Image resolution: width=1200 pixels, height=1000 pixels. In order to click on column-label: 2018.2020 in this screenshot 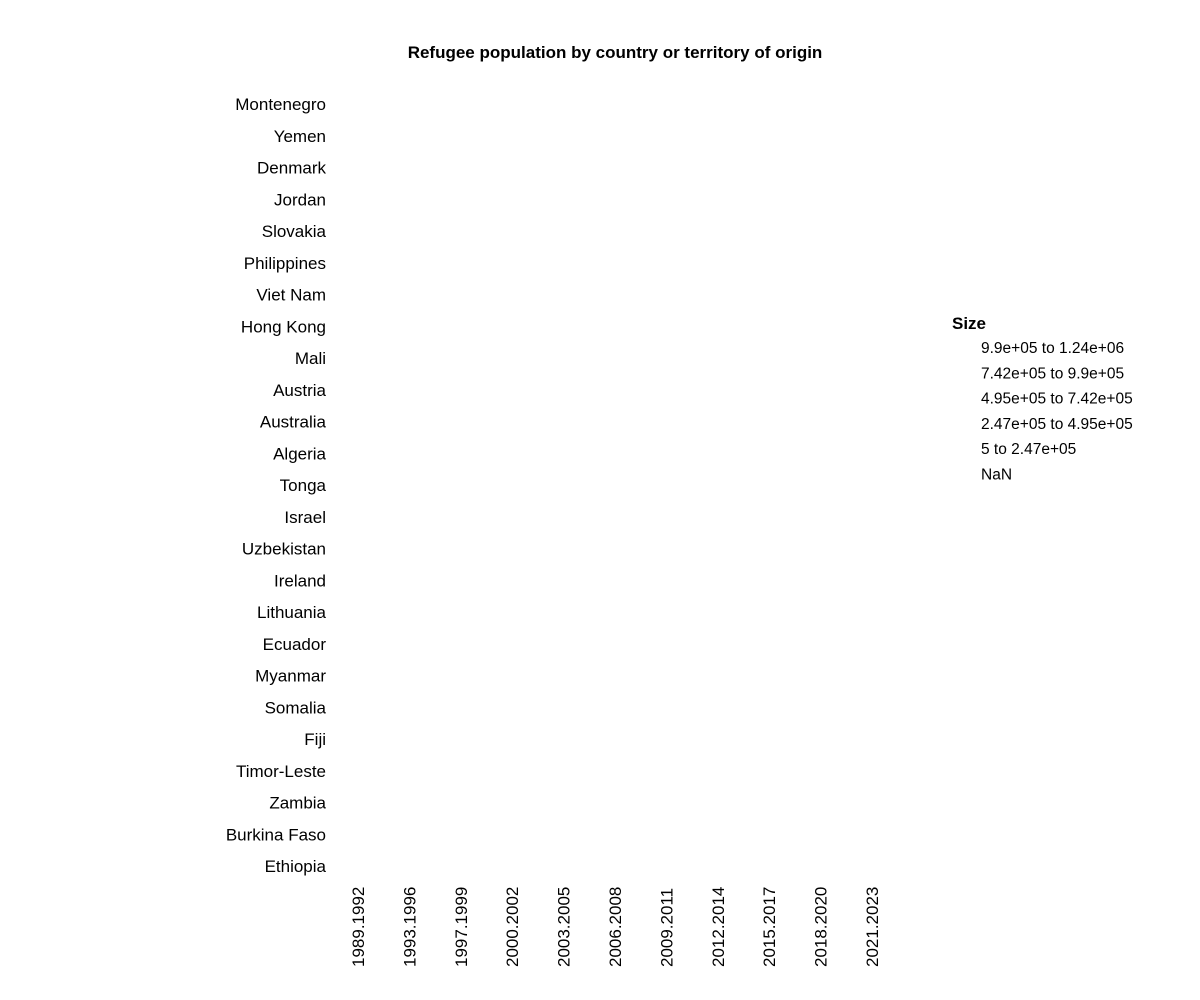, I will do `click(821, 927)`.